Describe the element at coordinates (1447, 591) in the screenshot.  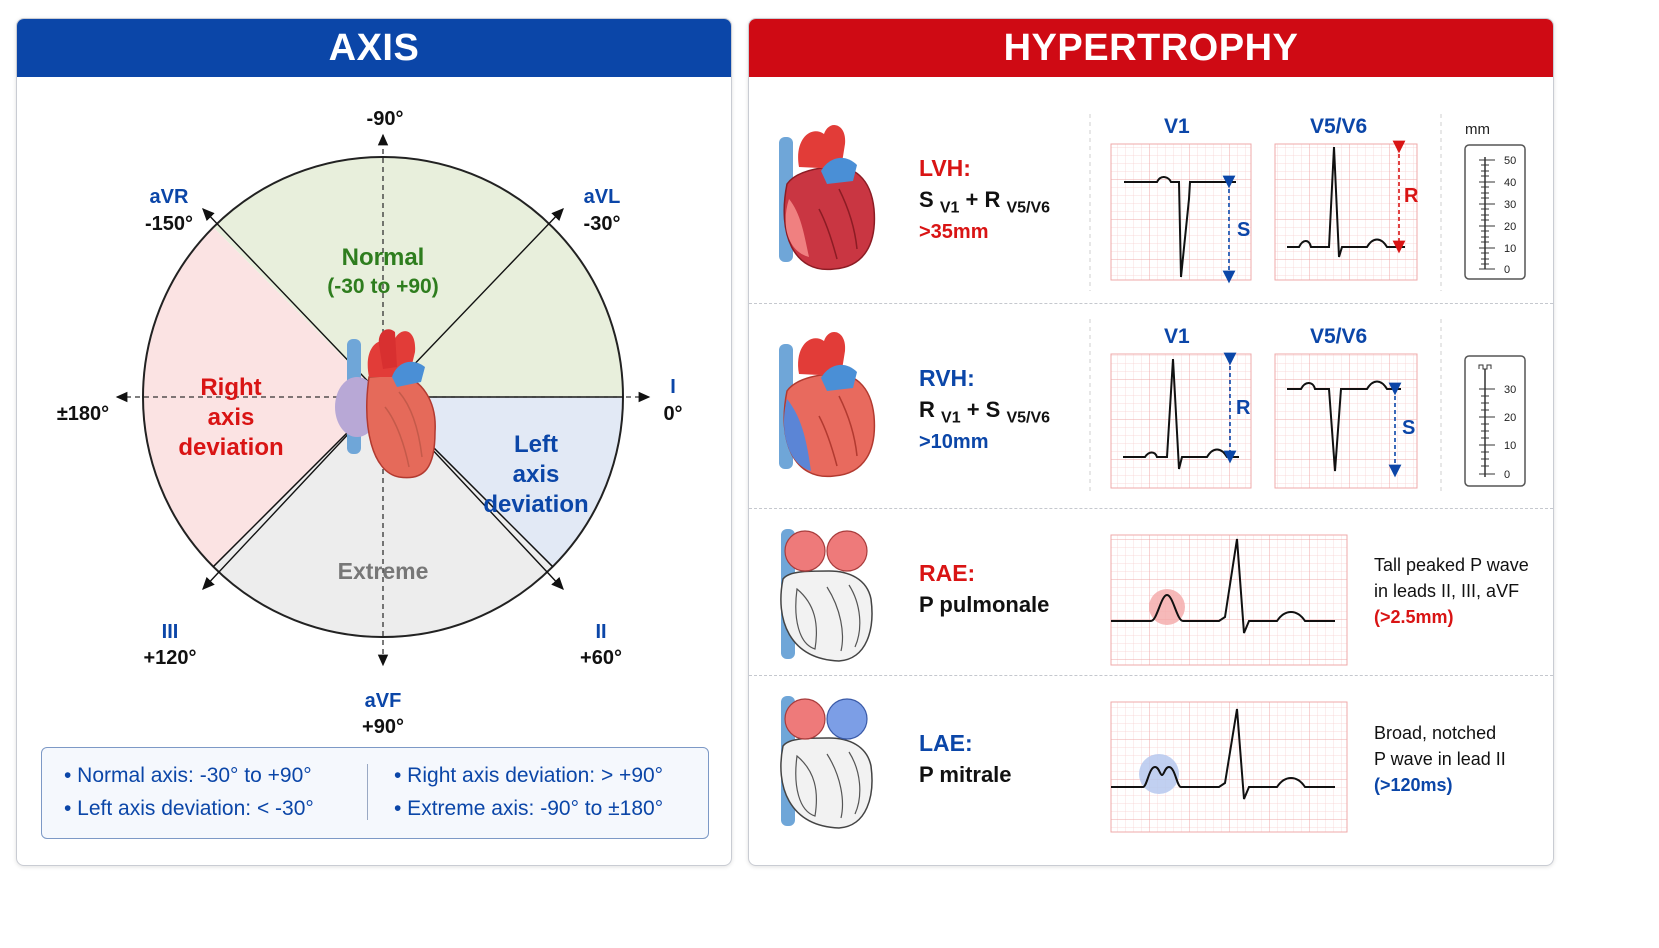
I see `rae-note-line2: in leads II, III, aVF` at that location.